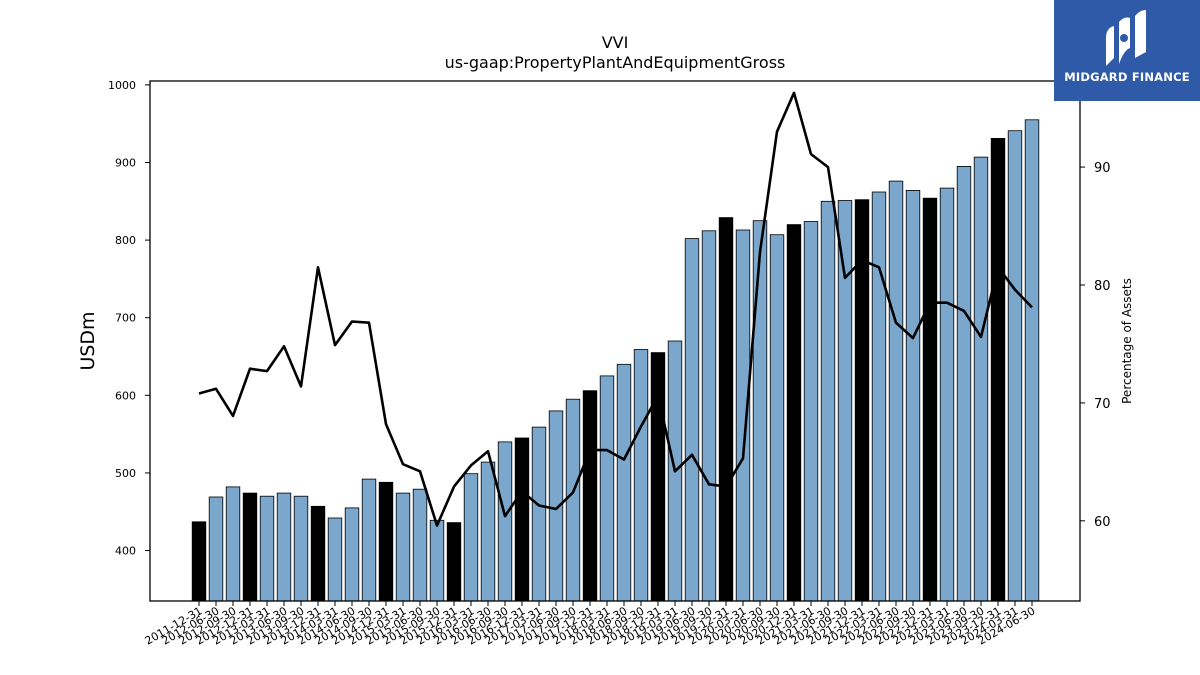  I want to click on chart-subtitle: us-gaap:PropertyPlantAndEquipmentGross, so click(615, 62).